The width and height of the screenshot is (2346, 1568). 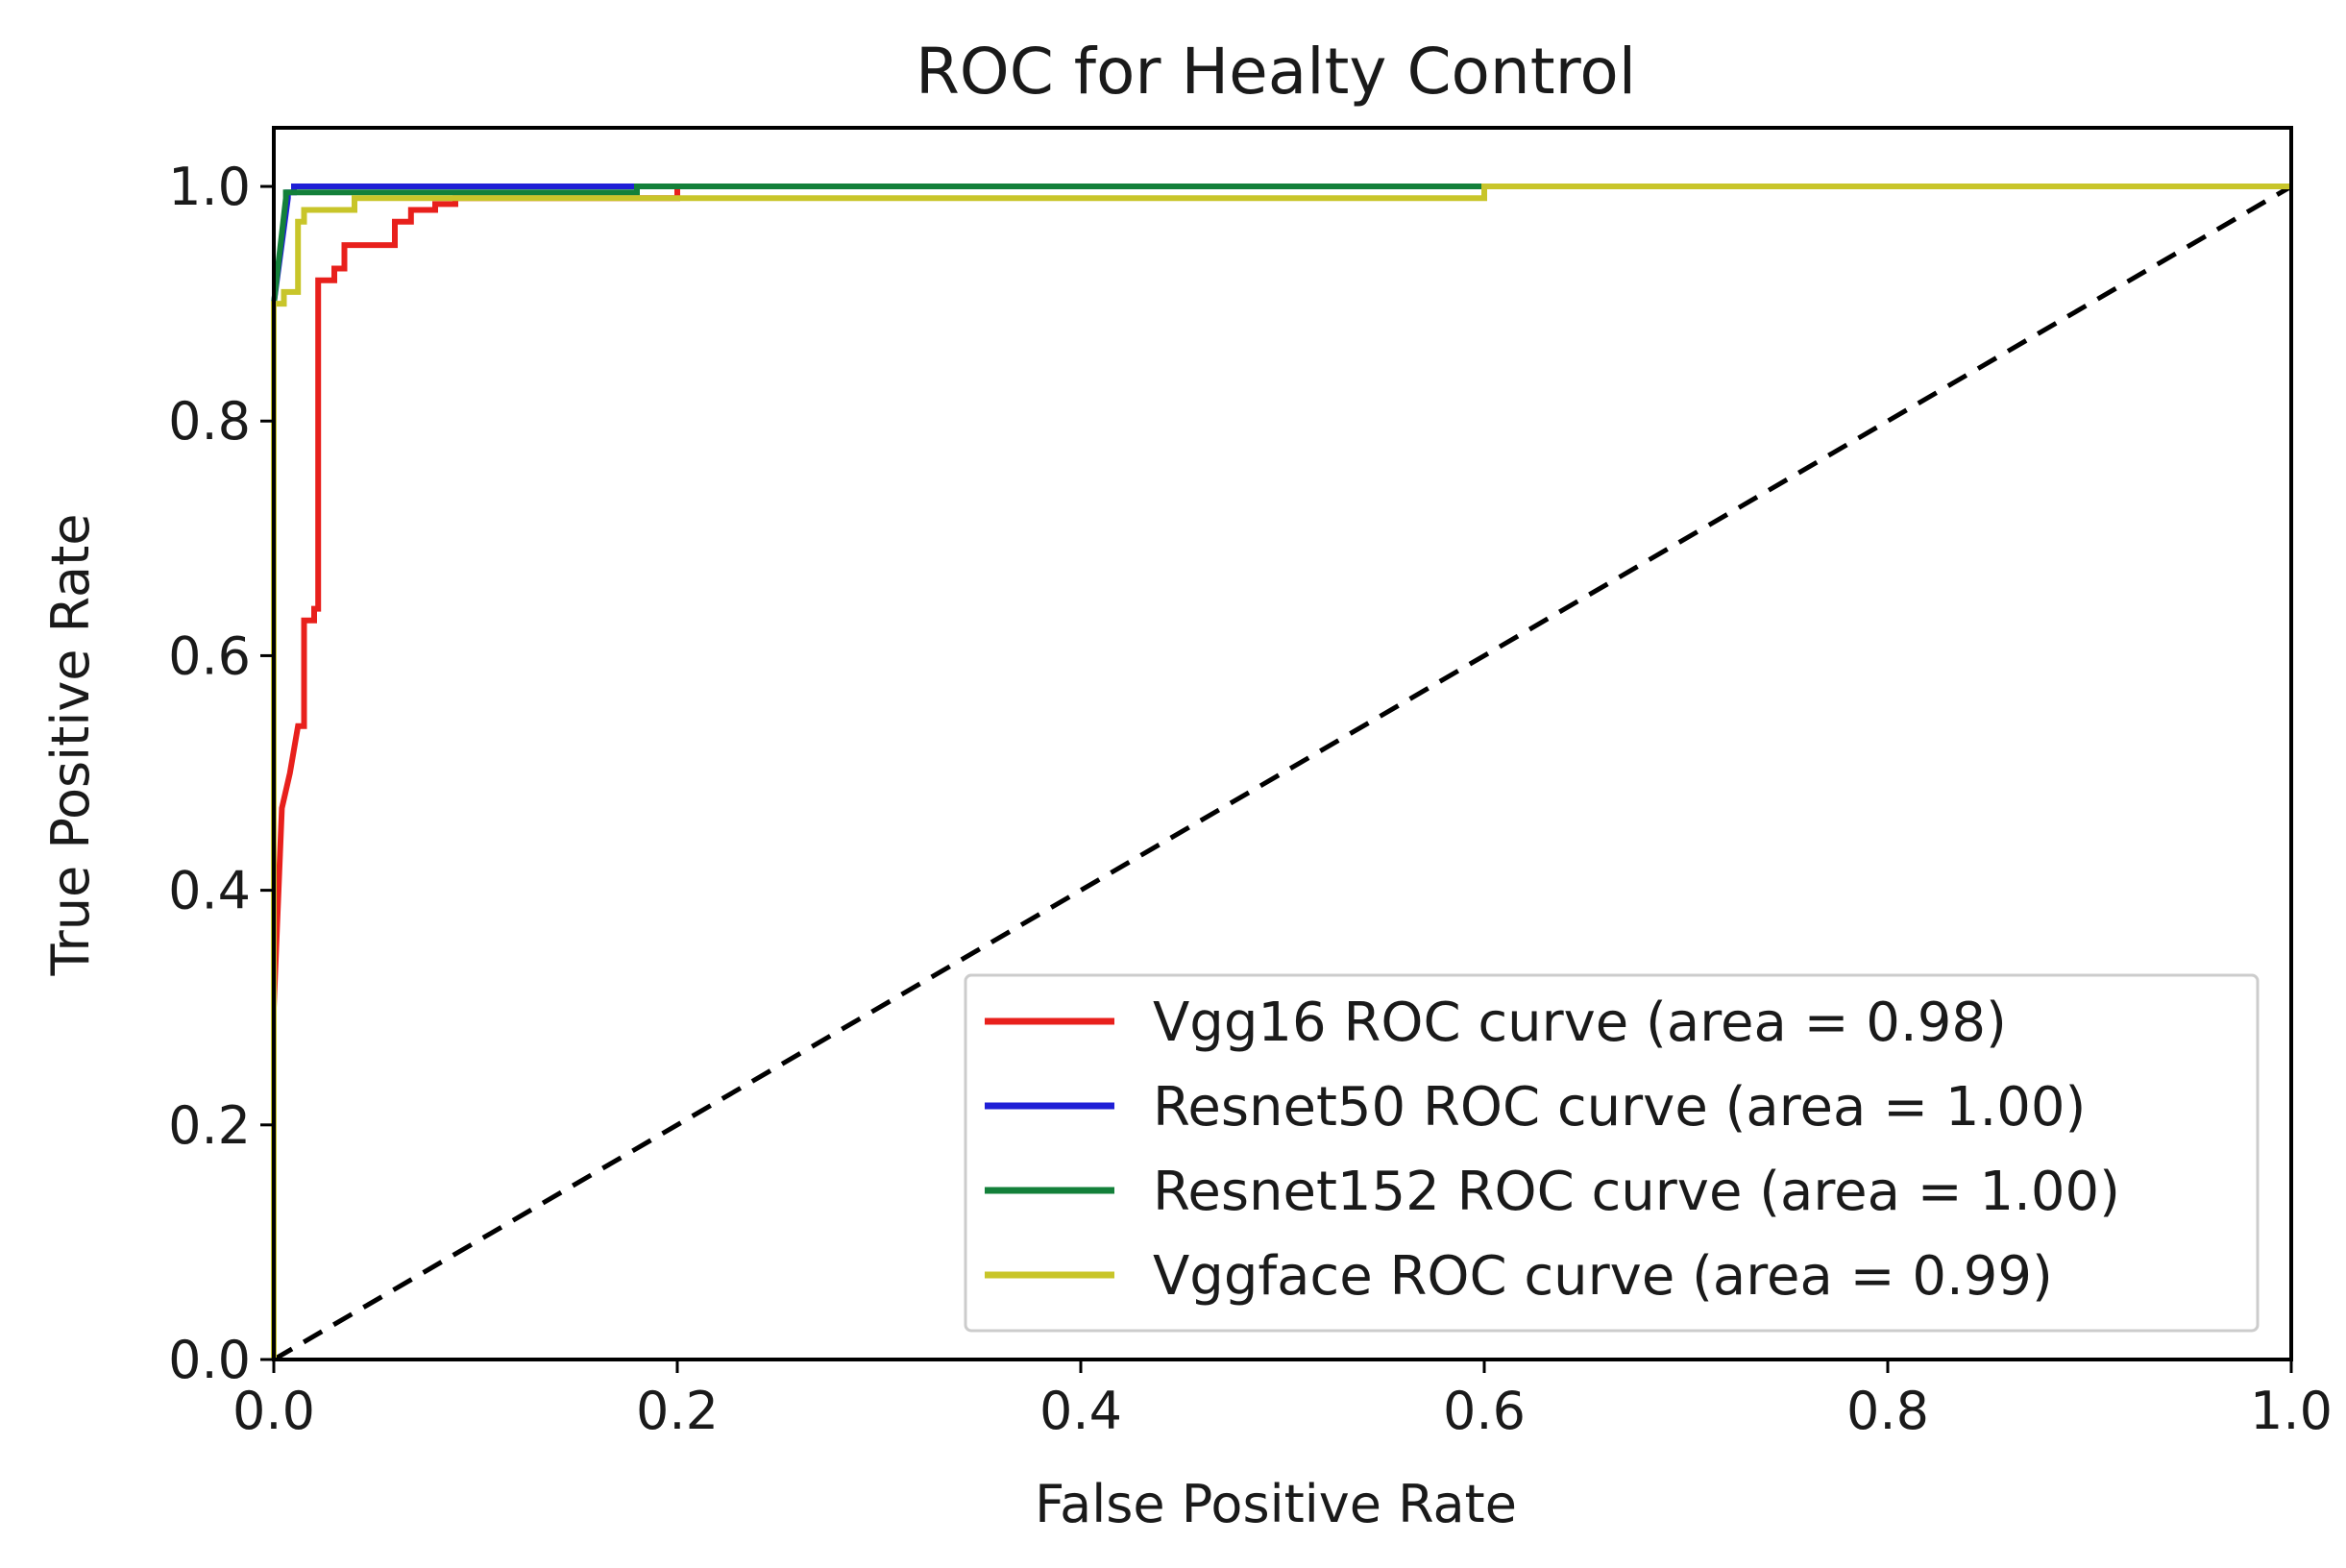 I want to click on x-tick-label: 0.2, so click(x=677, y=1411).